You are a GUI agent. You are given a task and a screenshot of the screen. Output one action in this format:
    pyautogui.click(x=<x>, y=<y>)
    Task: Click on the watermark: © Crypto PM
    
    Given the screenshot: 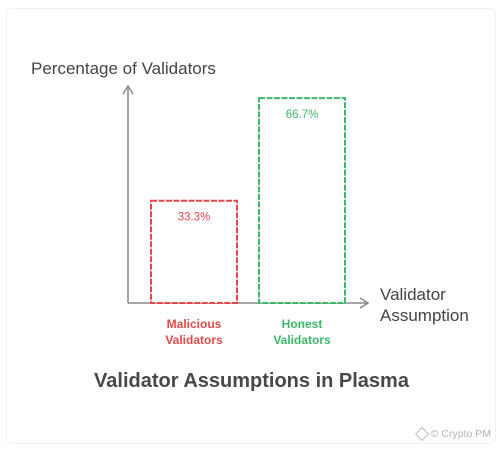 What is the action you would take?
    pyautogui.click(x=452, y=434)
    